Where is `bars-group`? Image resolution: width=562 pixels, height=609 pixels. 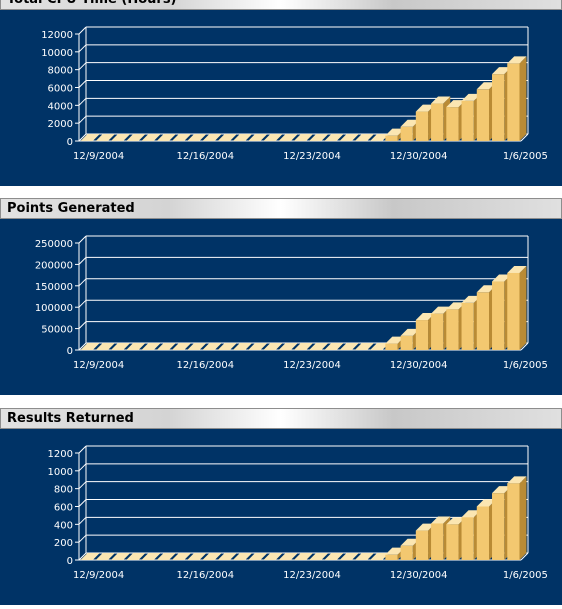
bars-group is located at coordinates (303, 307).